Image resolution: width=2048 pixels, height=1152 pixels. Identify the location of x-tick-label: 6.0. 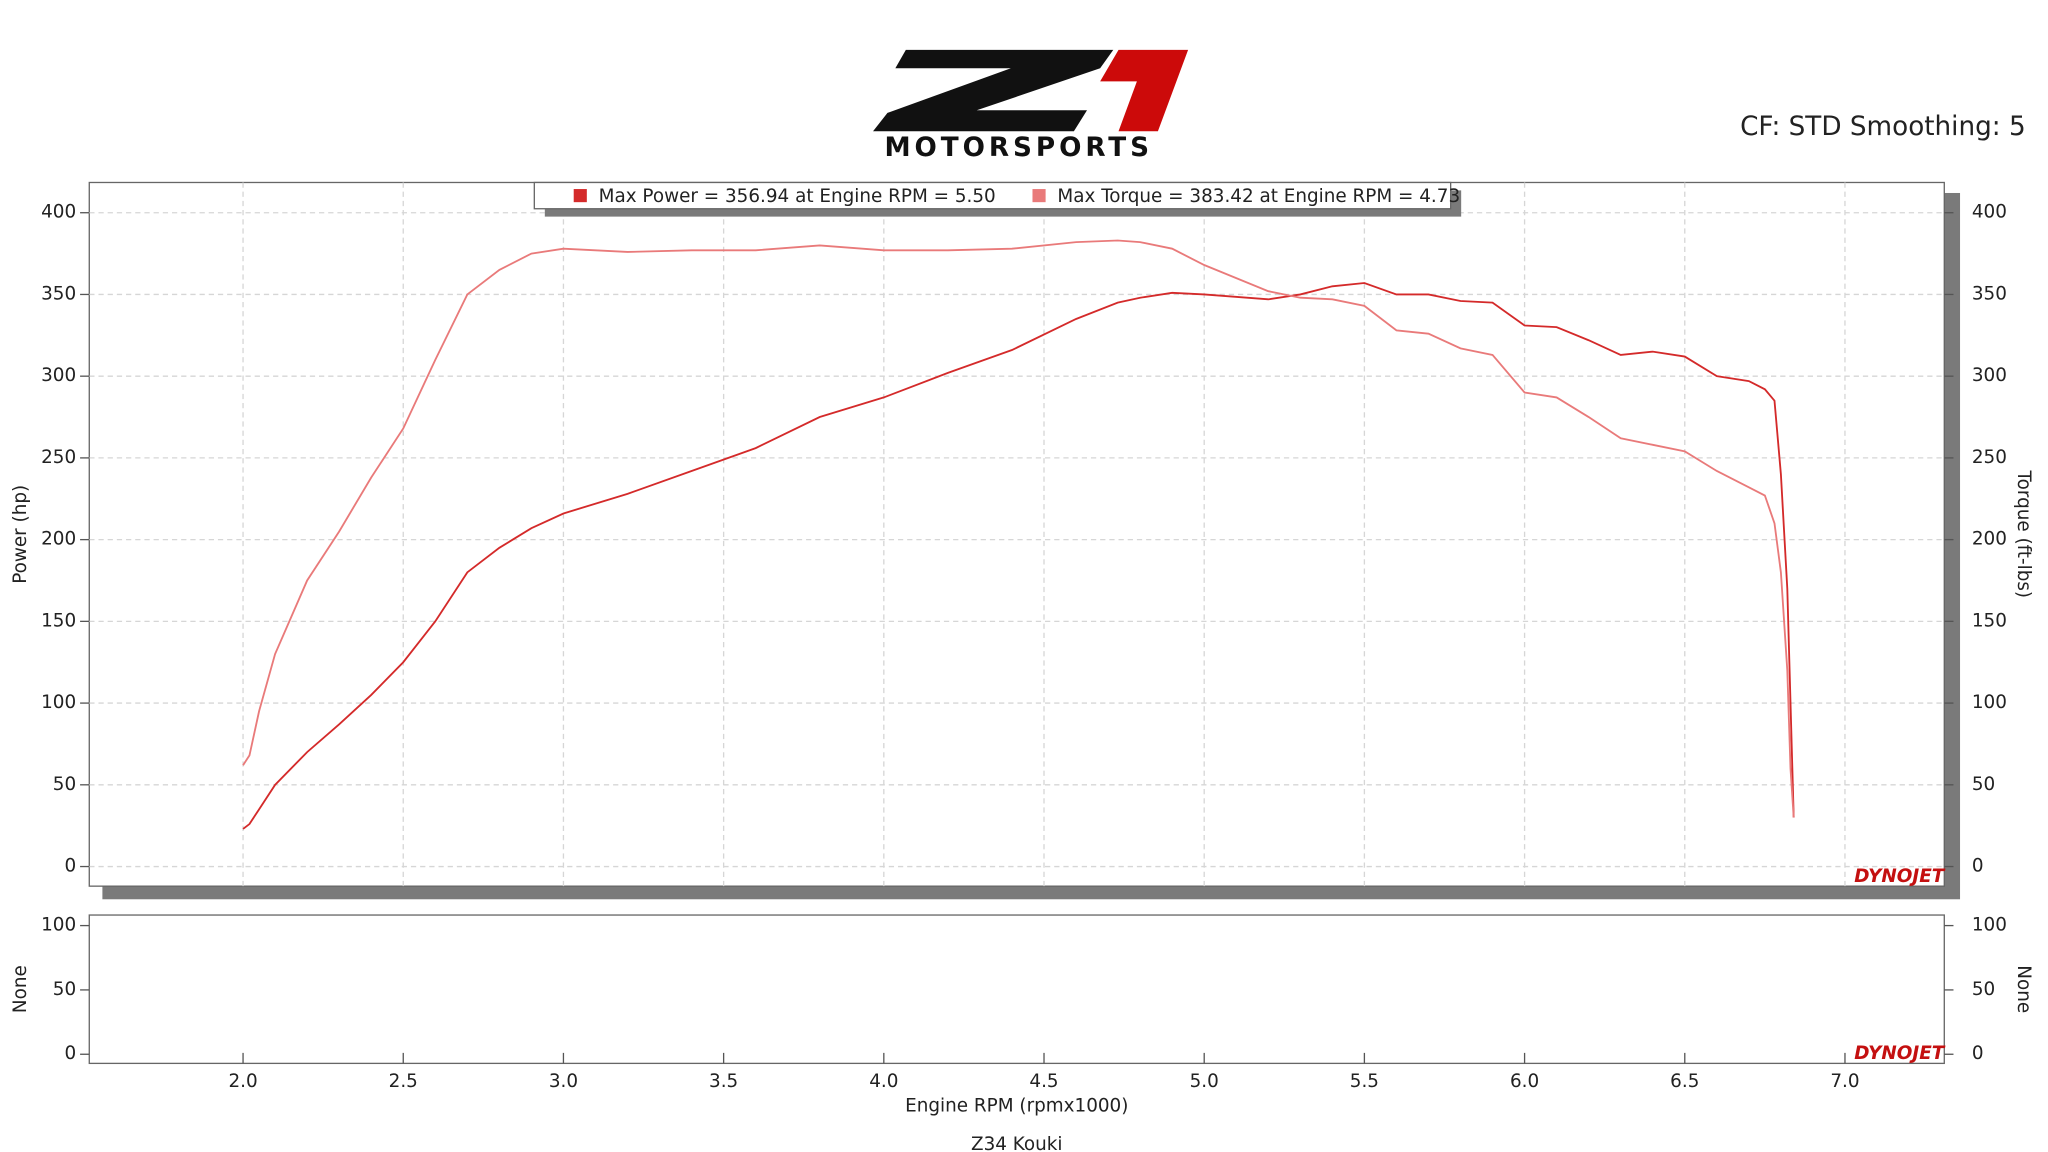
(1524, 1081).